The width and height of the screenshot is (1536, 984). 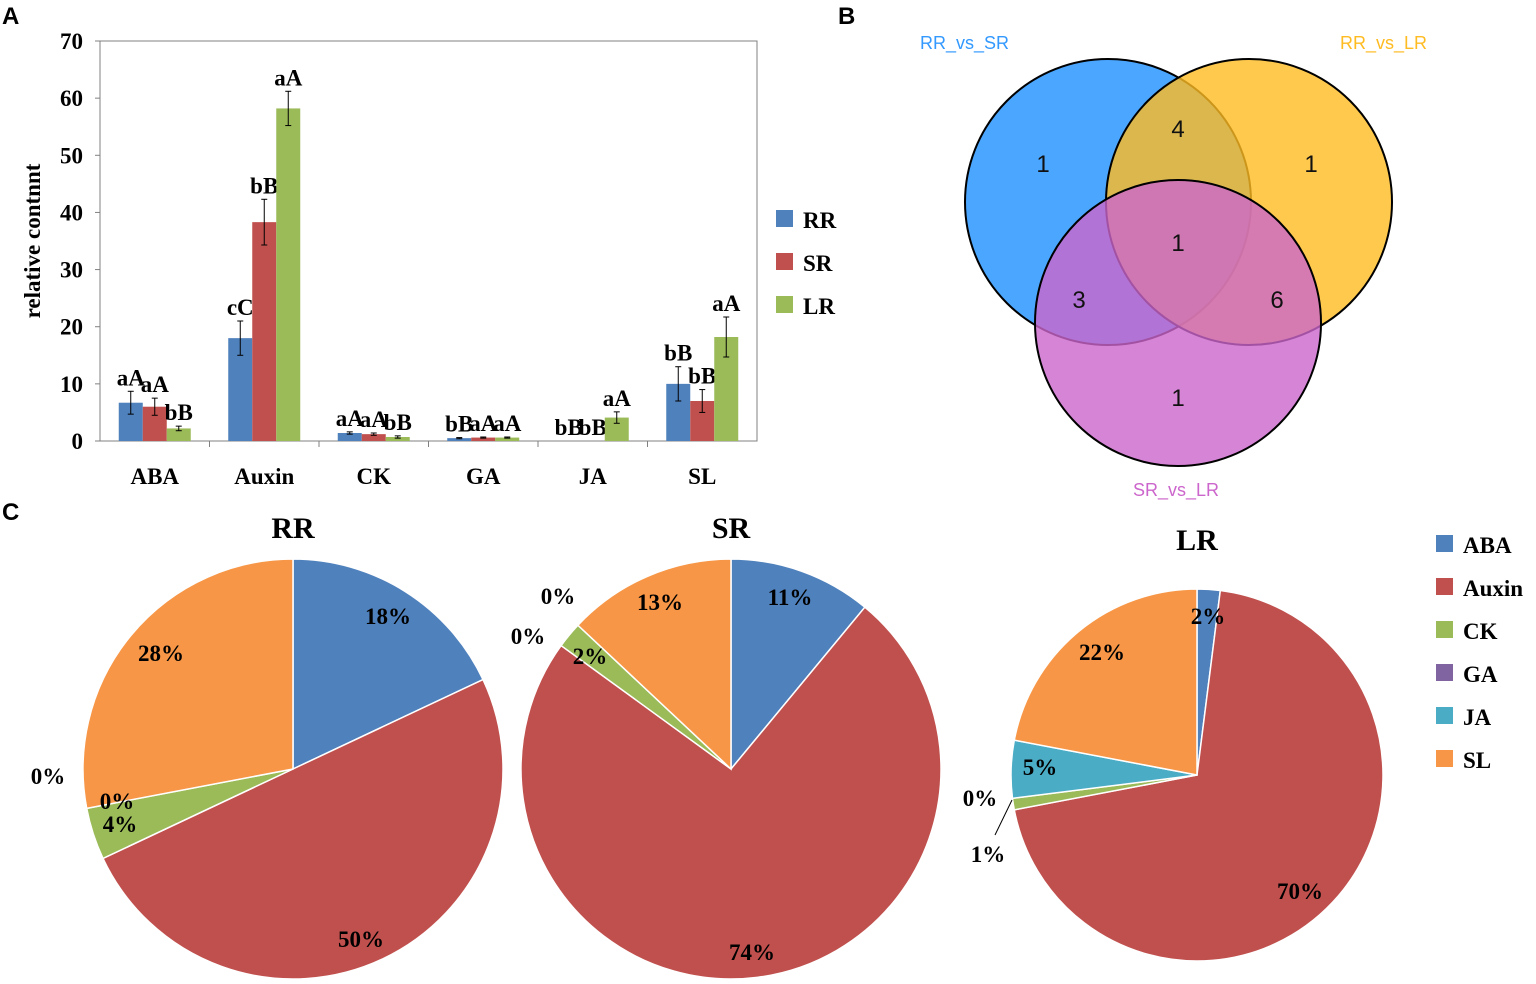 I want to click on legend-label-sr: SR, so click(x=818, y=263).